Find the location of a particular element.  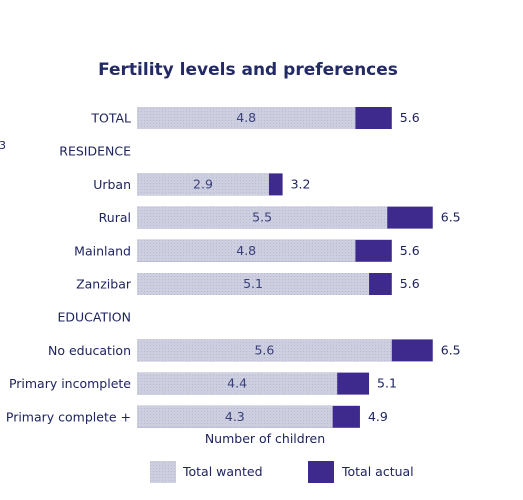

x-axis-label: Number of children is located at coordinates (265, 438).